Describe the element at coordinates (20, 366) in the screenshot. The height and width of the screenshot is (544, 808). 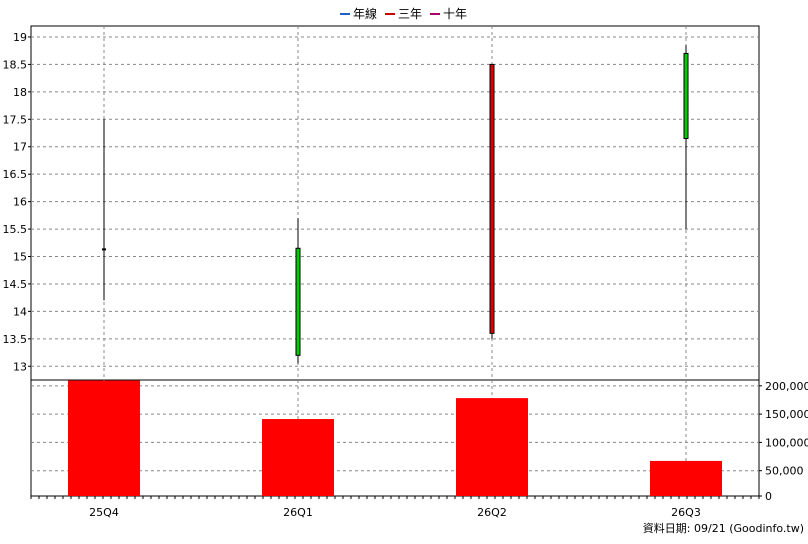
I see `price-tick-label-12: 13` at that location.